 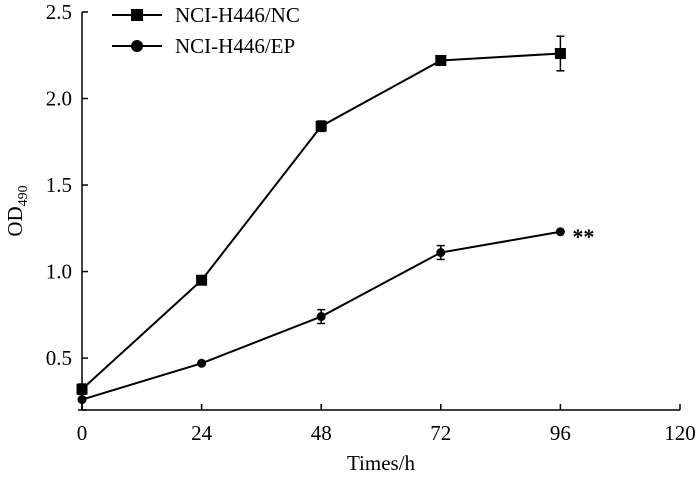 I want to click on legend-label-ep: NCI-H446/EP, so click(x=235, y=46).